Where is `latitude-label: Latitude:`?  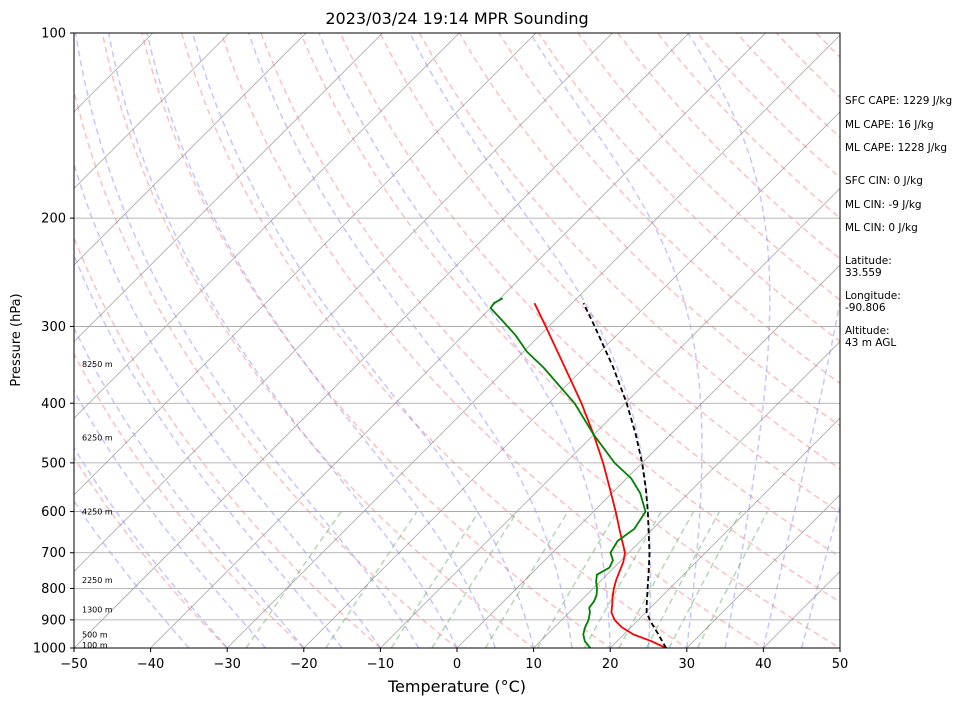 latitude-label: Latitude: is located at coordinates (868, 261).